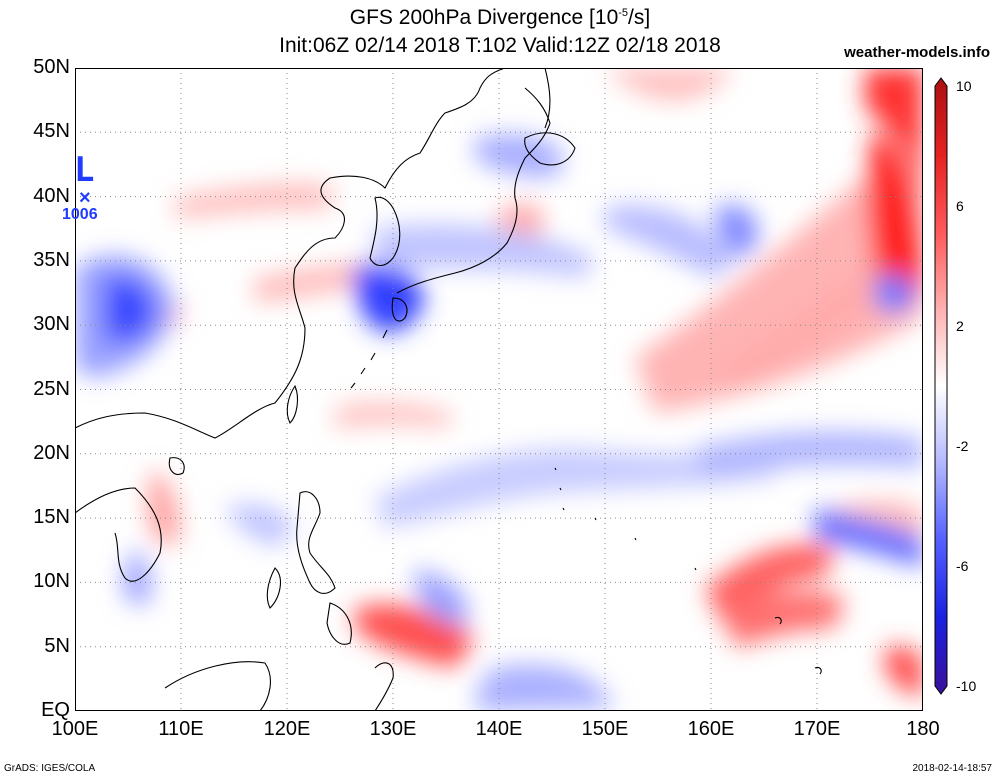  Describe the element at coordinates (817, 729) in the screenshot. I see `lon-label: 170E` at that location.